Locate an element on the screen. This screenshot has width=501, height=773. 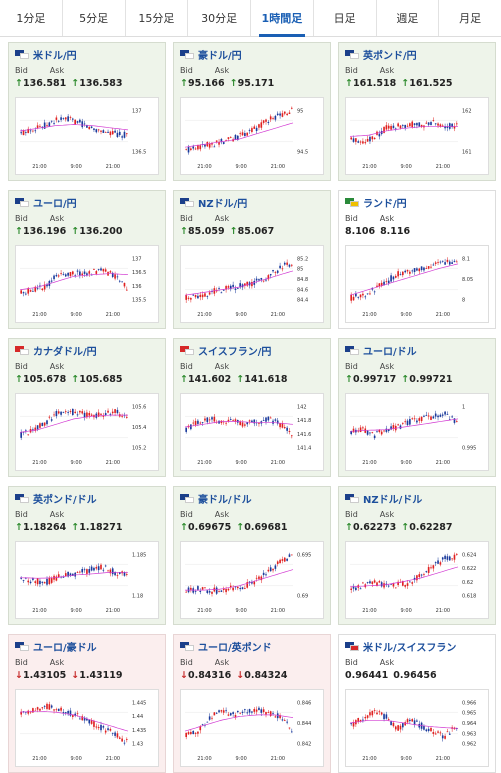
pair-name: ユーロ/円 is located at coordinates (55, 204).